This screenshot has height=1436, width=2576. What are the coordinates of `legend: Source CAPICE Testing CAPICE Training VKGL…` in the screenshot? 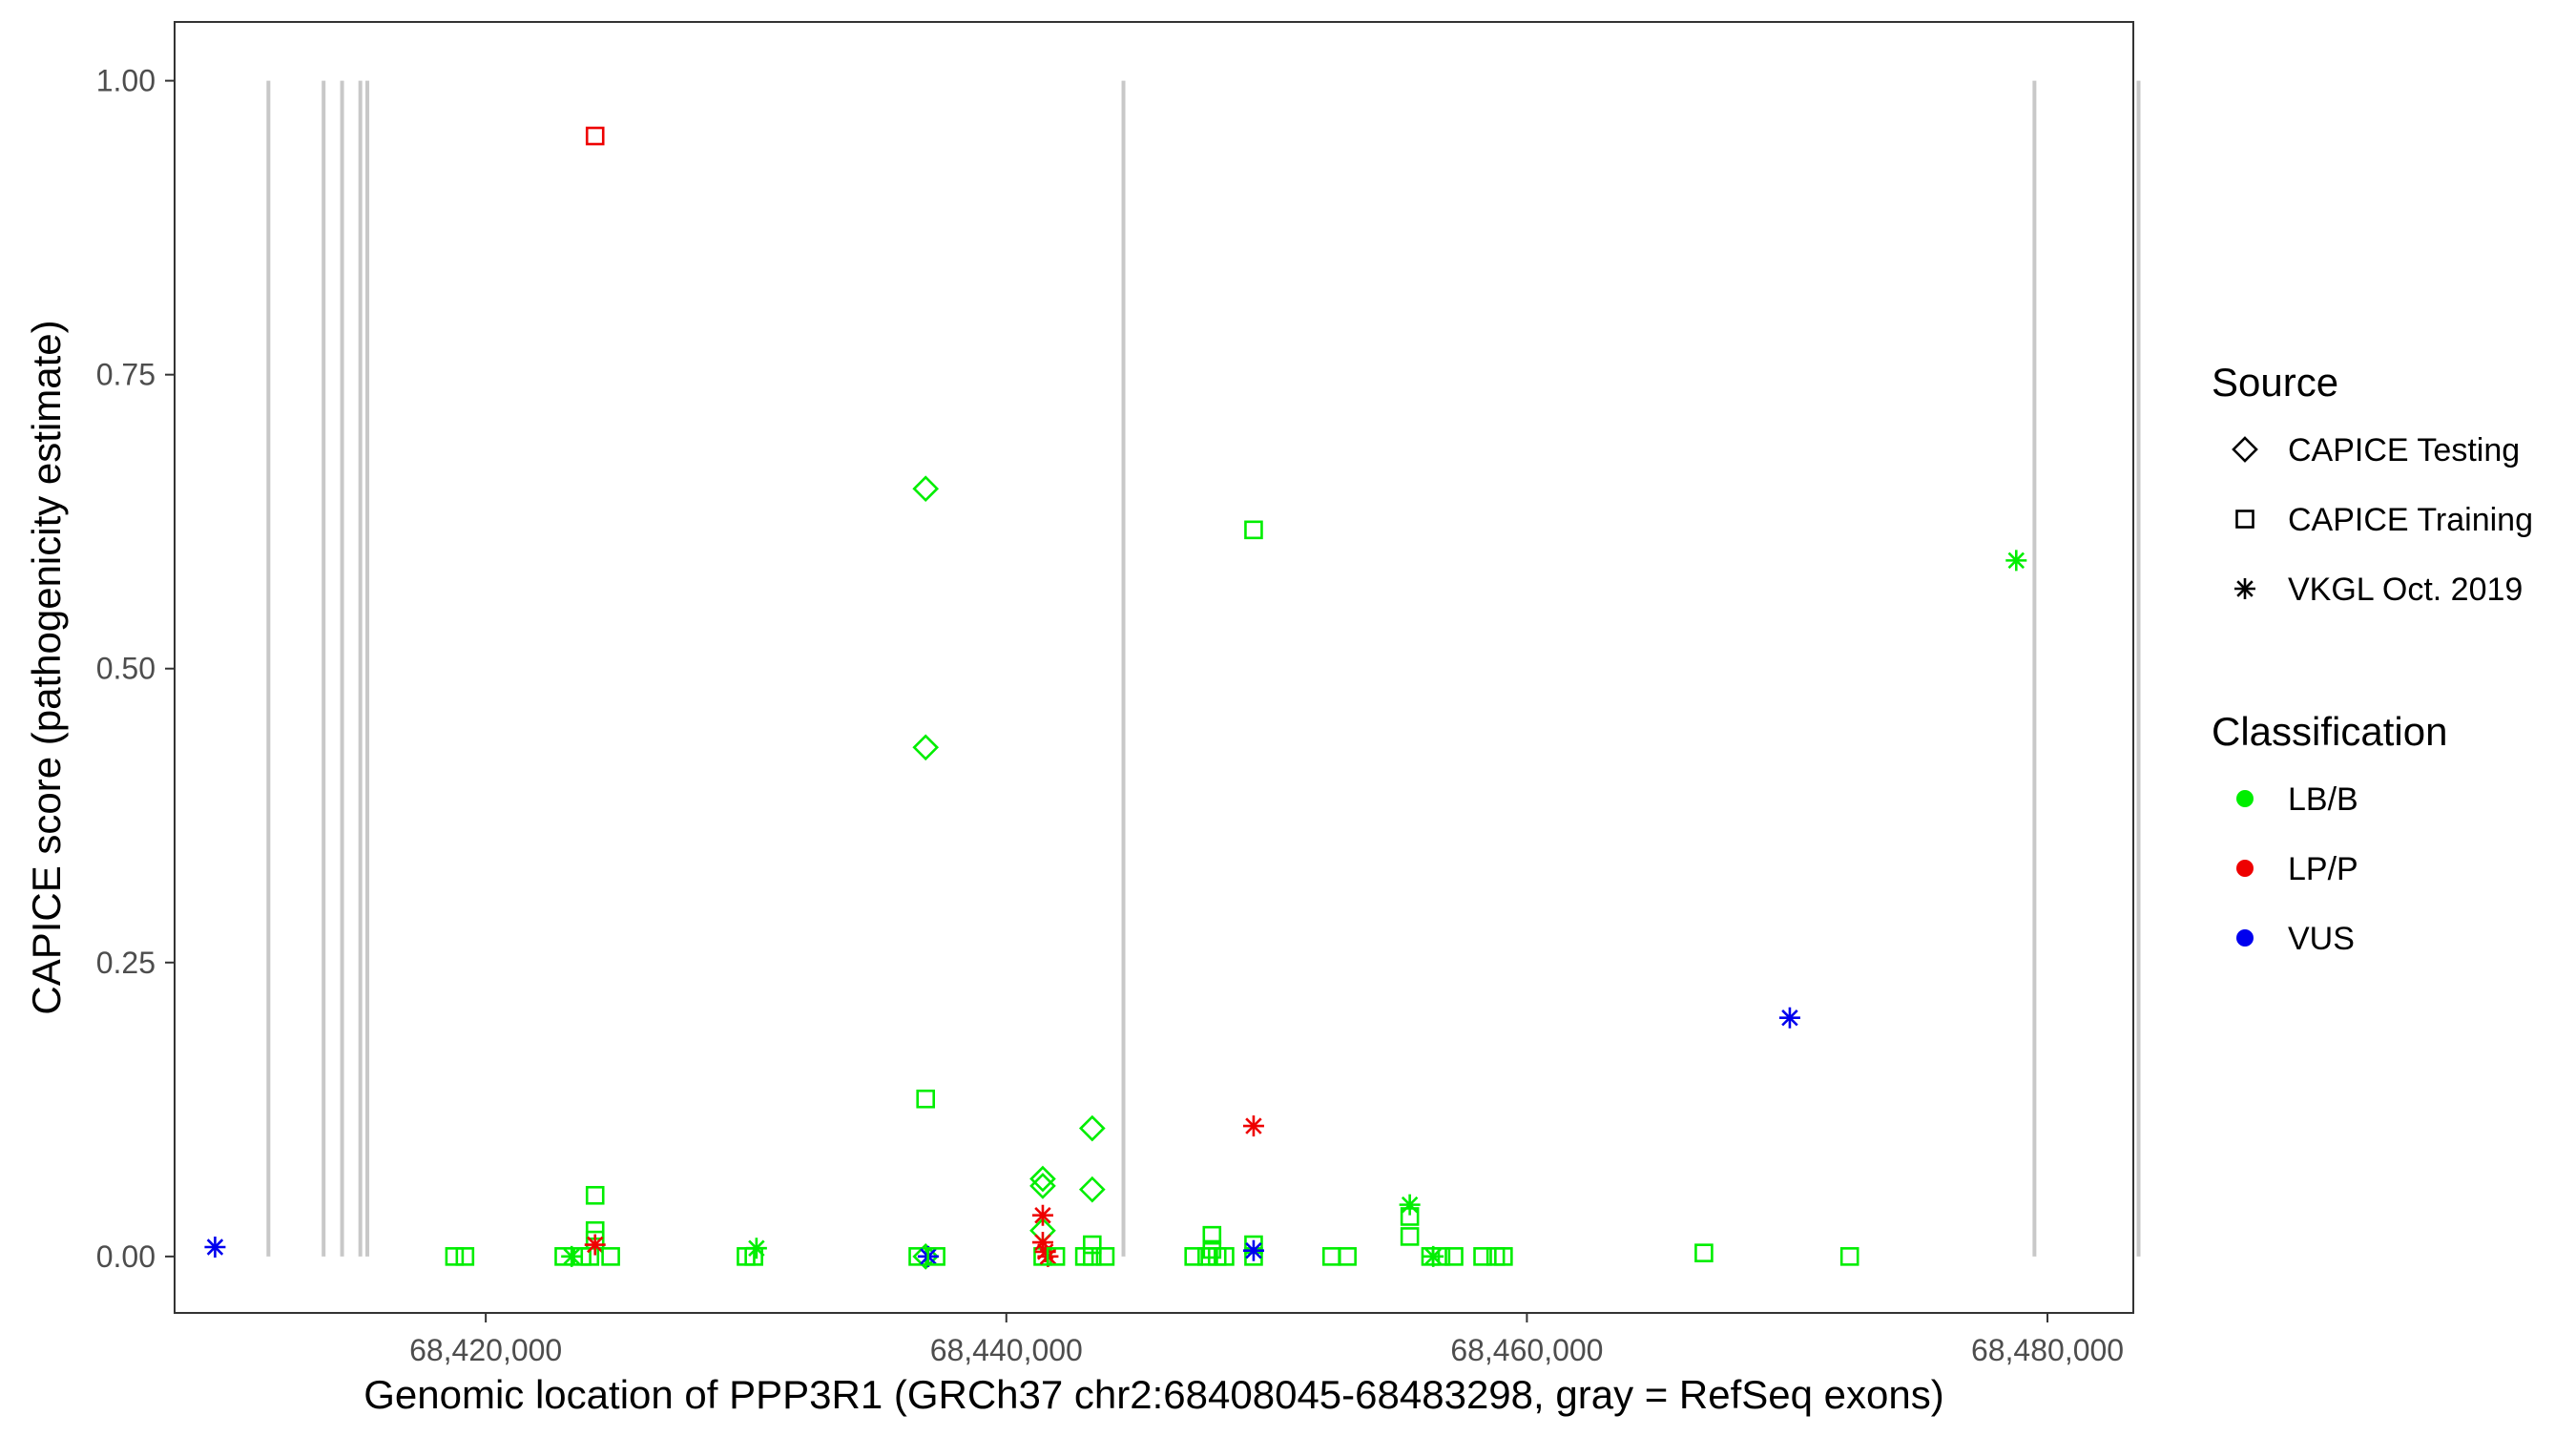 It's located at (2372, 658).